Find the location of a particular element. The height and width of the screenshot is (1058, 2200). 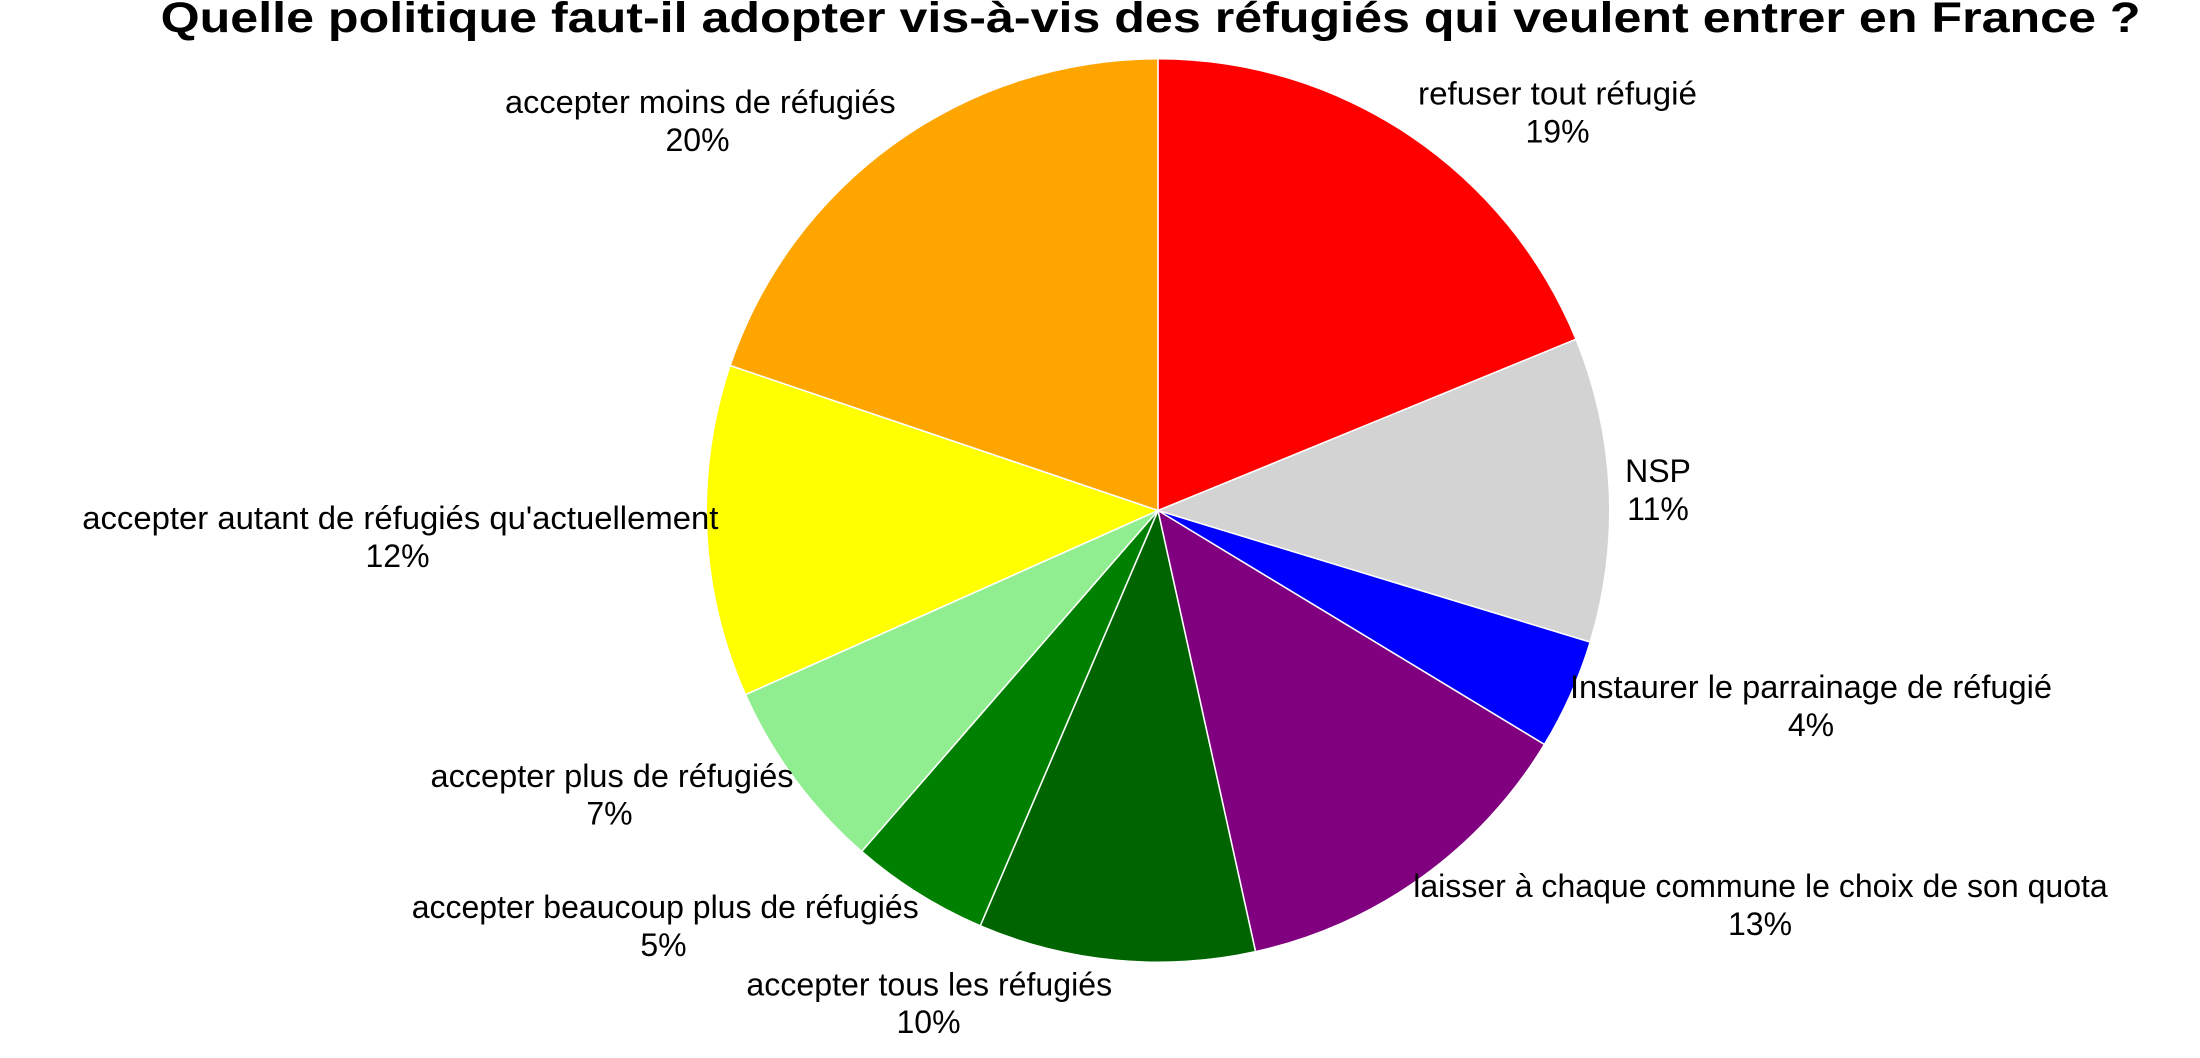

svg-text: NSP is located at coordinates (1658, 471).